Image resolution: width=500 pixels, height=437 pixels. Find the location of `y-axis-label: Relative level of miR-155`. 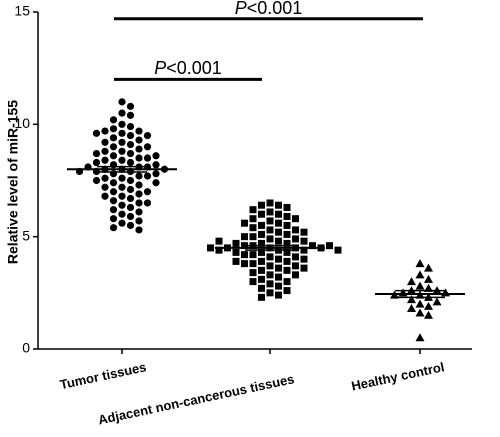

y-axis-label: Relative level of miR-155 is located at coordinates (13, 182).